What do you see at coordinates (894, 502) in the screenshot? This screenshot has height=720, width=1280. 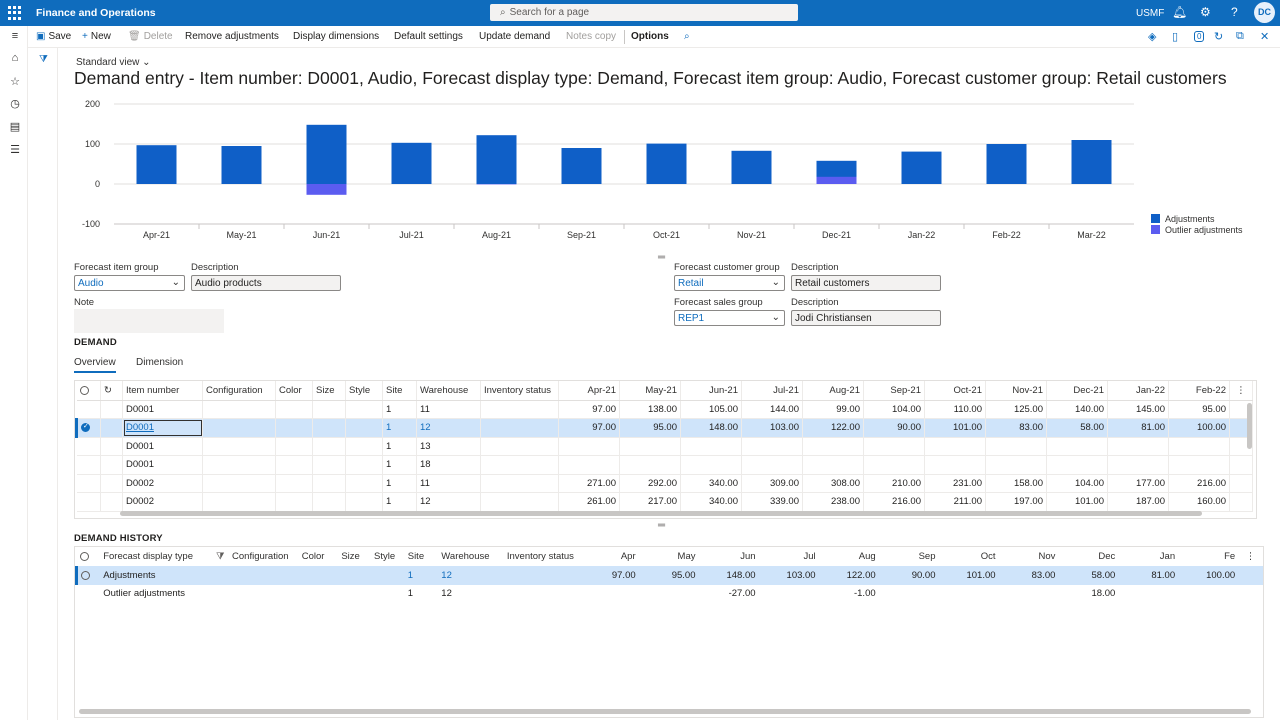 I see `cell-sep-21: 216.00` at bounding box center [894, 502].